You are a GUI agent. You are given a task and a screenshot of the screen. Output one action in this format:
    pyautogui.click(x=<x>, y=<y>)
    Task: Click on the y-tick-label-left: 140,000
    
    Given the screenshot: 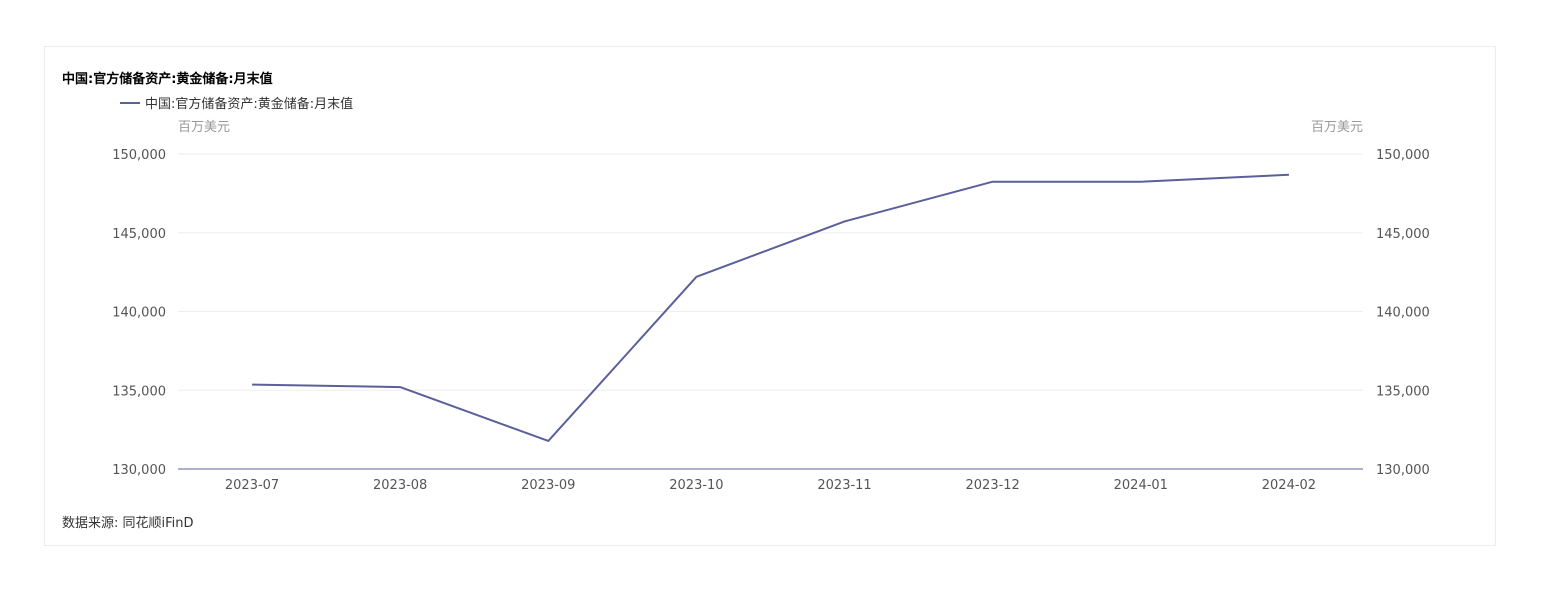 What is the action you would take?
    pyautogui.click(x=139, y=313)
    